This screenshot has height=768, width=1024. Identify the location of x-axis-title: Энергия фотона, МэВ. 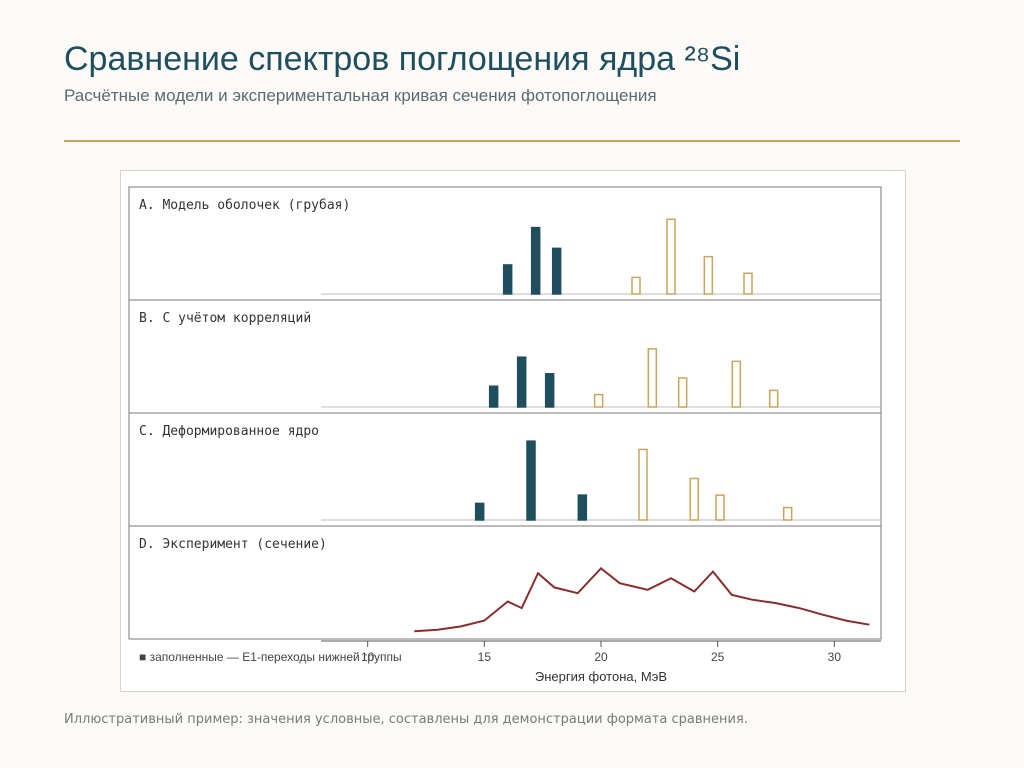
(601, 676).